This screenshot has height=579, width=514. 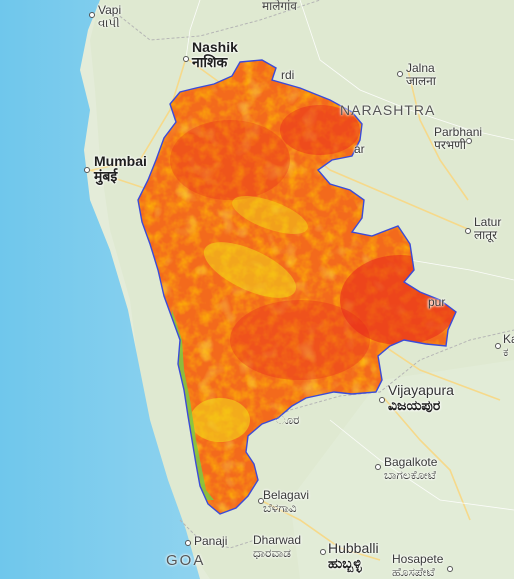 What do you see at coordinates (458, 138) in the screenshot?
I see `city-parbhani: Parbhani परभणी` at bounding box center [458, 138].